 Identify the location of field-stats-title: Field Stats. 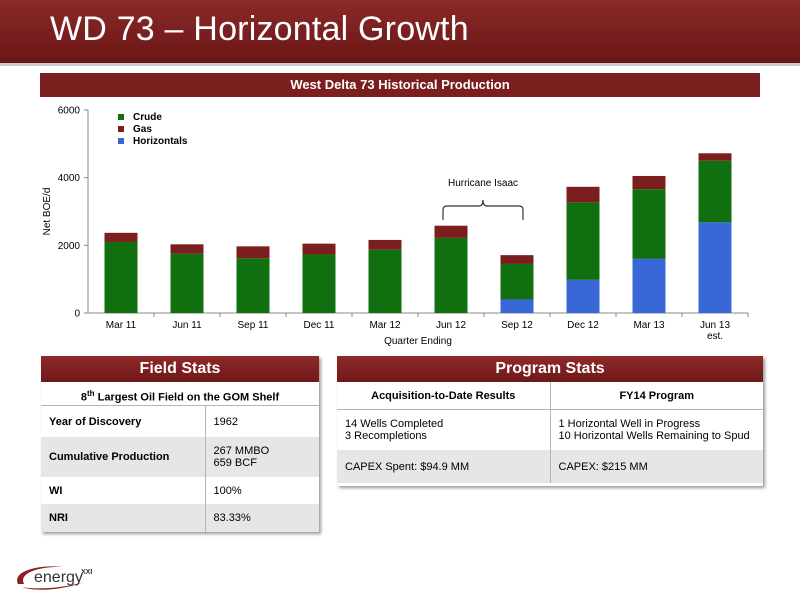
(180, 369).